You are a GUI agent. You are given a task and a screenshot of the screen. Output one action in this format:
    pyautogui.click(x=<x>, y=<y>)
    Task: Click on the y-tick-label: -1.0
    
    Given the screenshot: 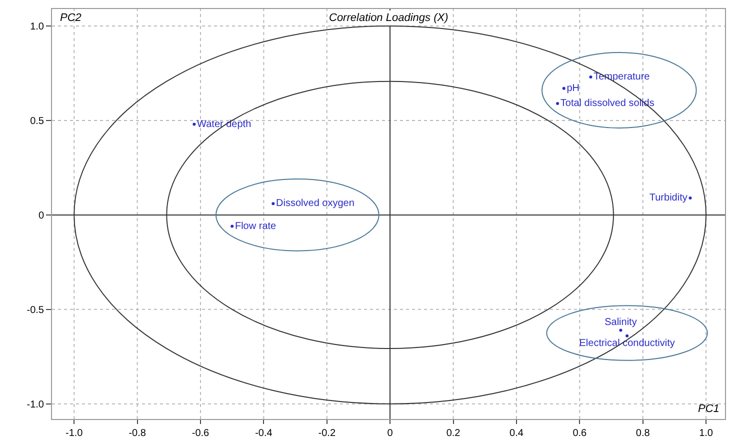 What is the action you would take?
    pyautogui.click(x=35, y=404)
    